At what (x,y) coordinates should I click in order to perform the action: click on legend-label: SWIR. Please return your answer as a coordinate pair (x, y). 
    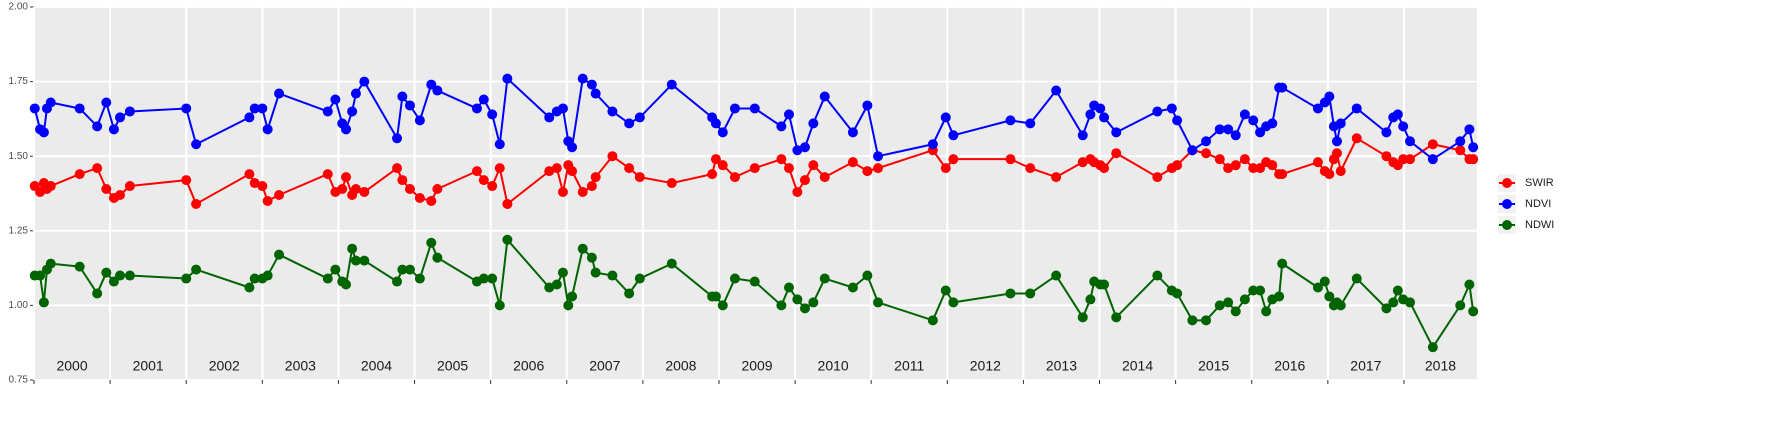
    Looking at the image, I should click on (1539, 183).